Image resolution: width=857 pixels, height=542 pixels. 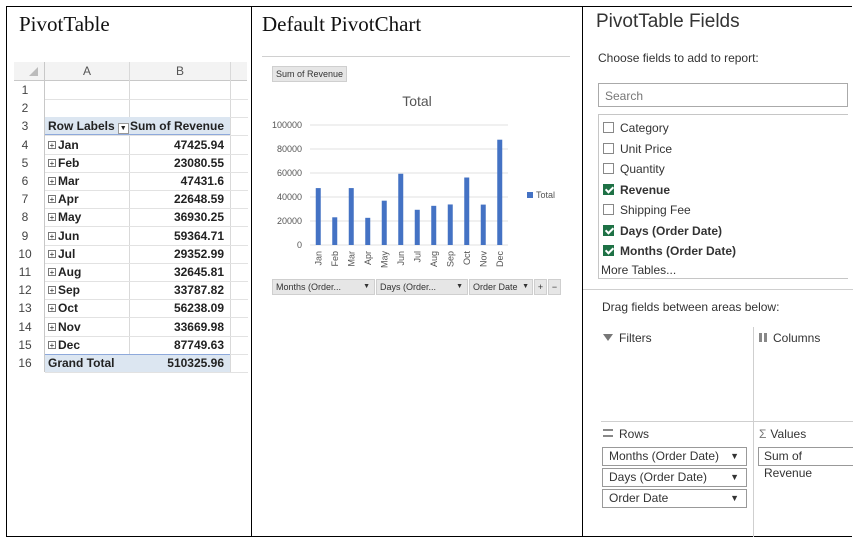 What do you see at coordinates (25, 108) in the screenshot?
I see `row-number: 2` at bounding box center [25, 108].